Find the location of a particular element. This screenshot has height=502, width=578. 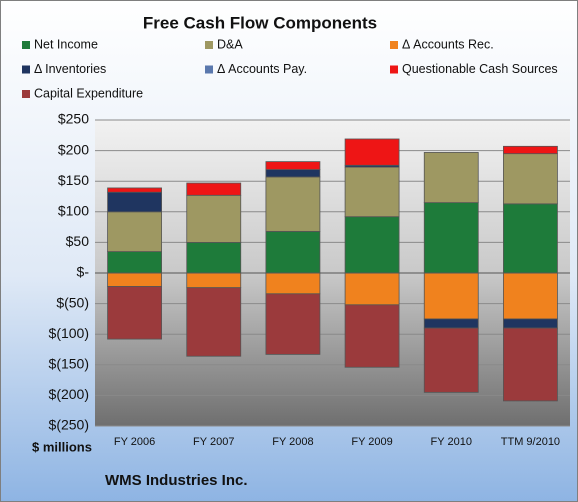

y-tick-label: $150 is located at coordinates (73, 180).